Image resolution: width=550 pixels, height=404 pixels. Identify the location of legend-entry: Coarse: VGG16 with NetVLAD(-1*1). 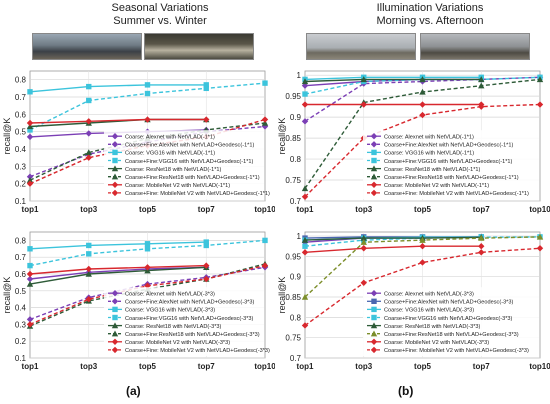
(429, 154).